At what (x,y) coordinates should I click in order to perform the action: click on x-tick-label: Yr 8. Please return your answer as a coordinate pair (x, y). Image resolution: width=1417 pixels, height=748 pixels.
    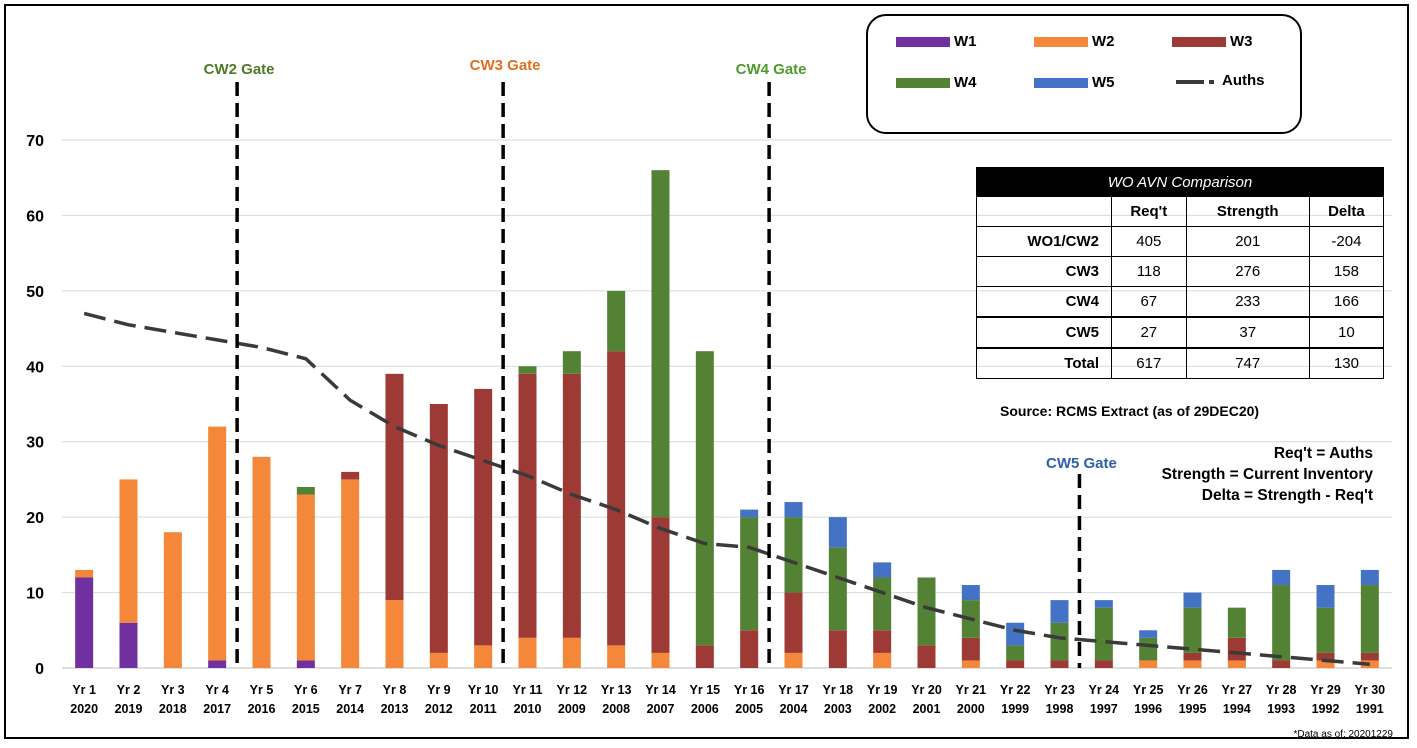
    Looking at the image, I should click on (395, 690).